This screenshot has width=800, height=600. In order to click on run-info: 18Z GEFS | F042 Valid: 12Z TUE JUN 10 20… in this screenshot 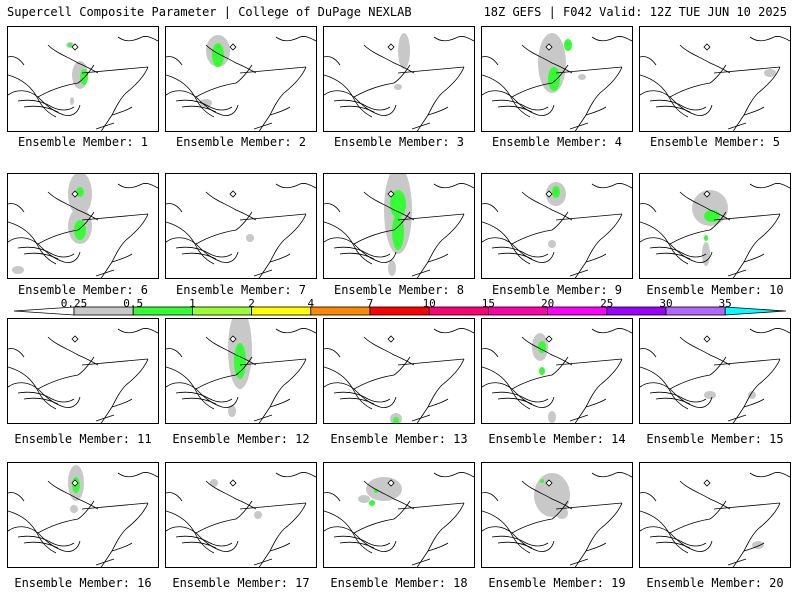, I will do `click(635, 12)`.